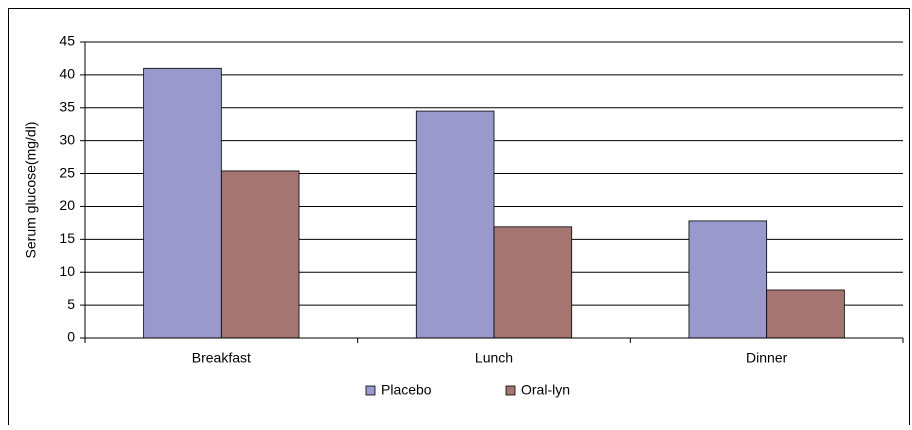 Image resolution: width=912 pixels, height=430 pixels. What do you see at coordinates (67, 172) in the screenshot?
I see `y-tick-label: 25` at bounding box center [67, 172].